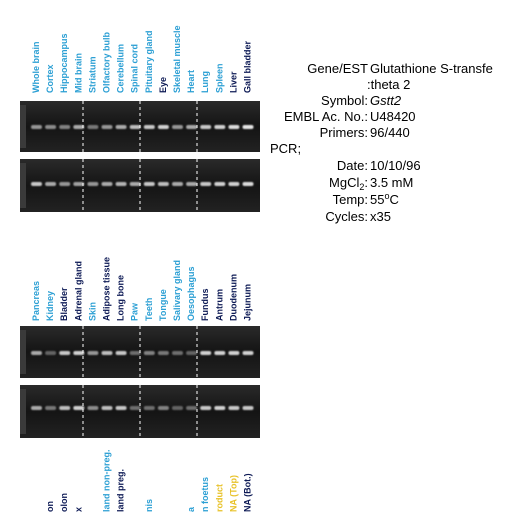 The image size is (512, 517). I want to click on info-value: C, so click(393, 199).